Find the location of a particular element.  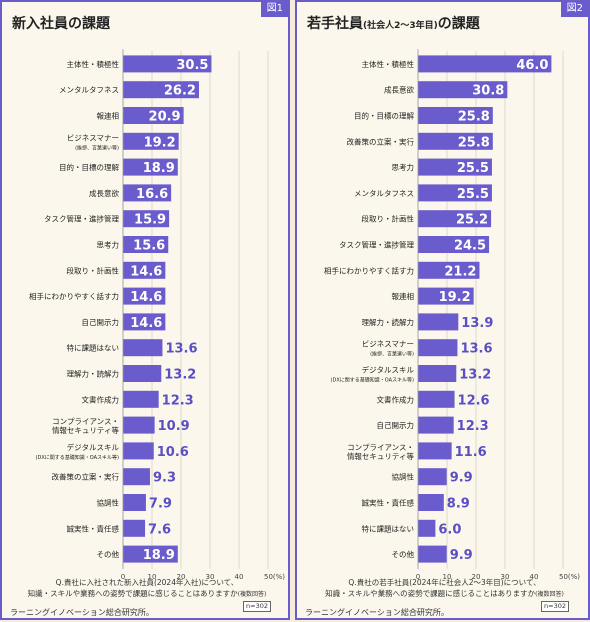

category-label: 改善策の立案・実行 is located at coordinates (86, 477).